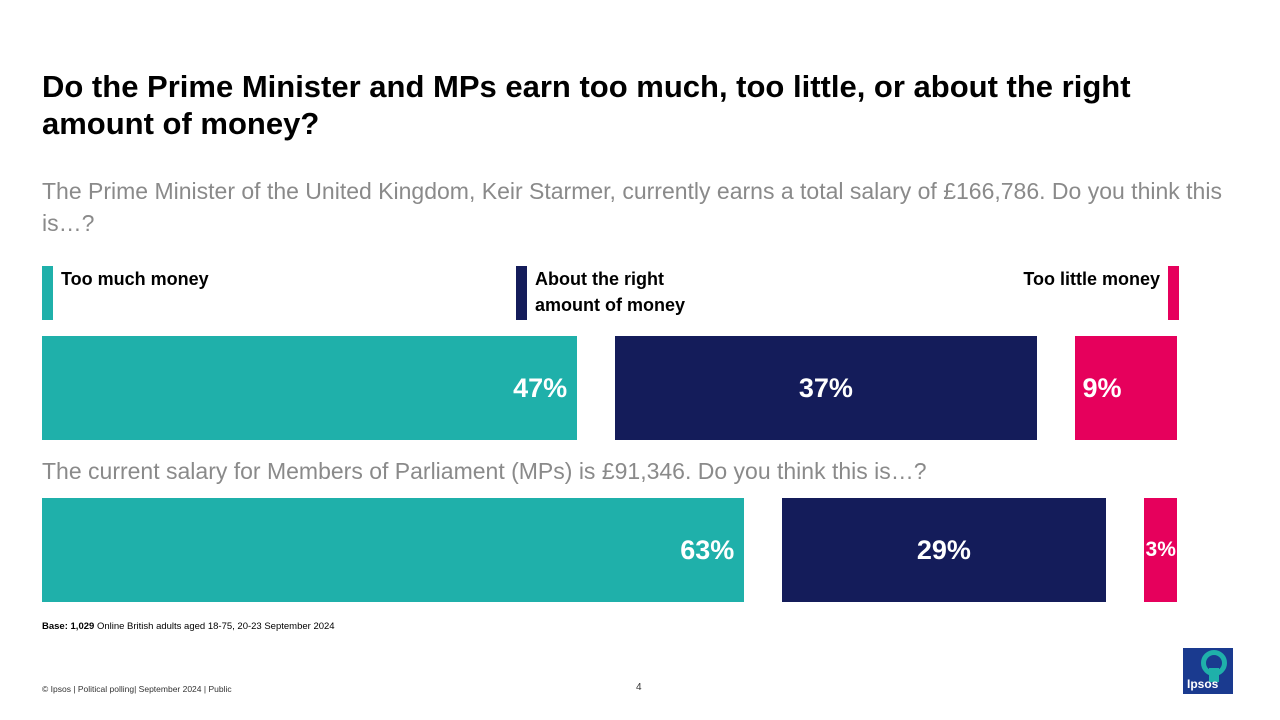 The image size is (1280, 720). What do you see at coordinates (82, 626) in the screenshot?
I see `base-count: 1,029` at bounding box center [82, 626].